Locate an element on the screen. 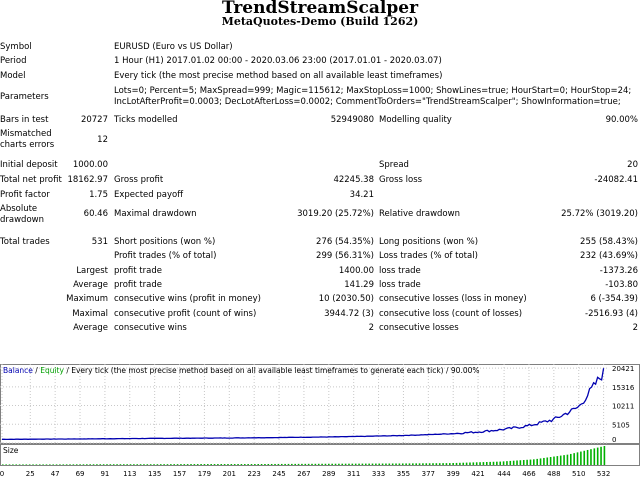  maximum-label: Maximum is located at coordinates (87, 299).